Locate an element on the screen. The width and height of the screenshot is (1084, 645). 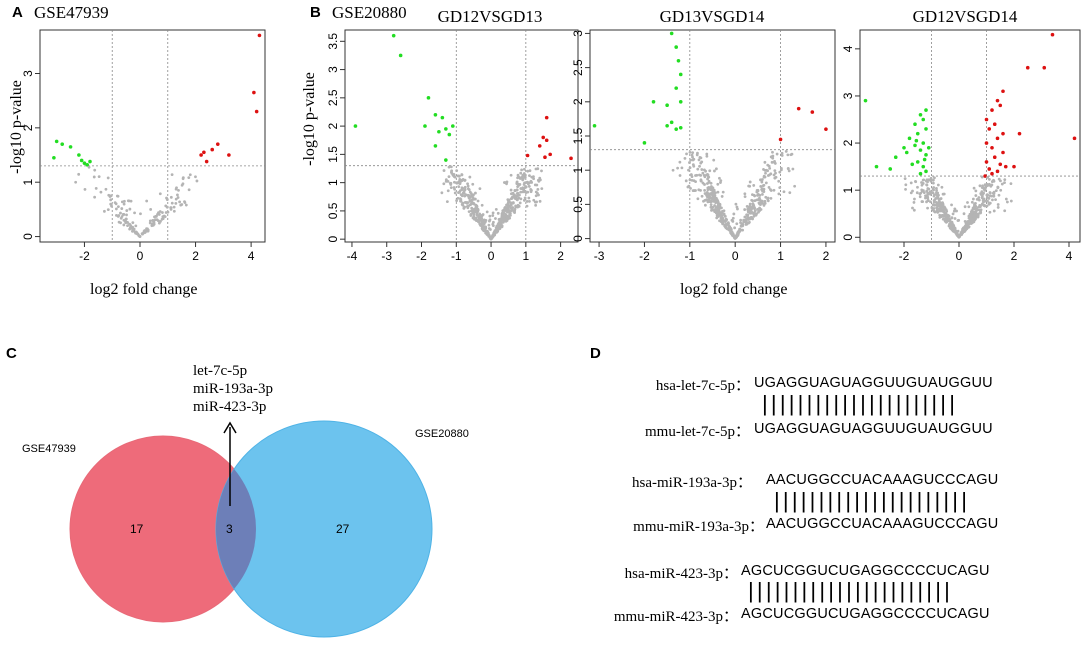
mouse-label-2: mmu-miR-193a-3p： is located at coordinates (698, 527).